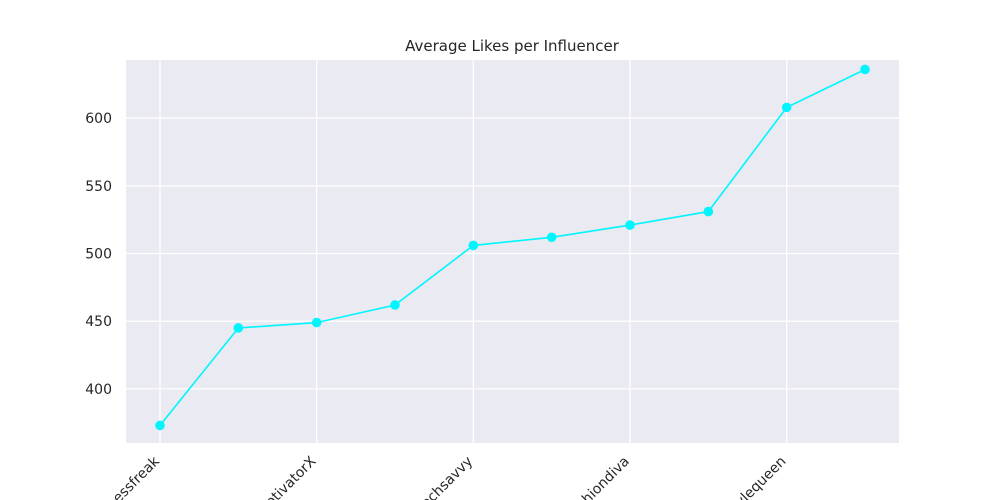  What do you see at coordinates (128, 476) in the screenshot?
I see `x-tick-label-0: fitnessfreak` at bounding box center [128, 476].